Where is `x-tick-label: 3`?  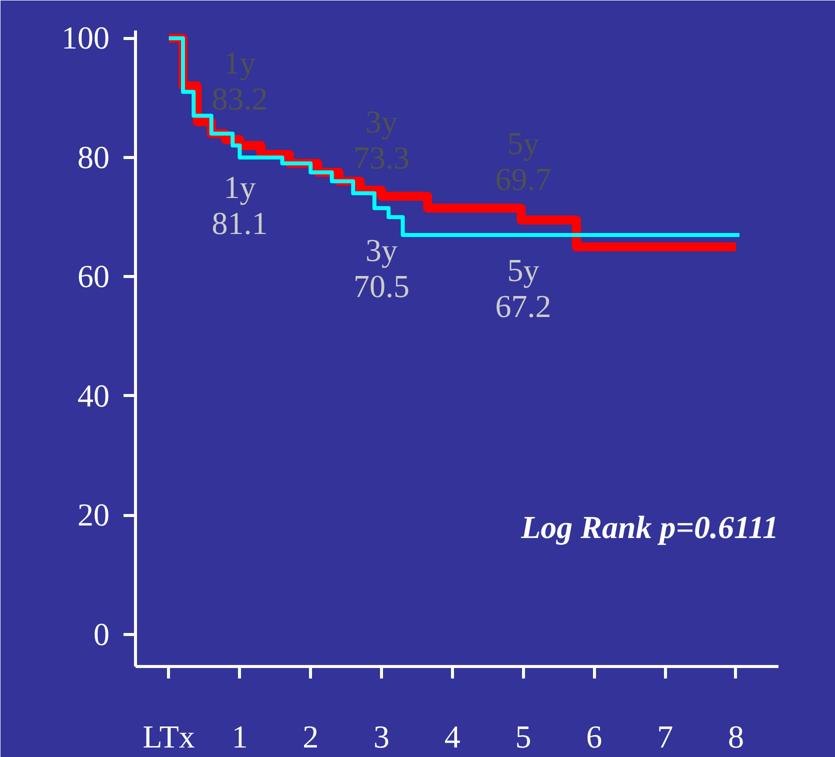
x-tick-label: 3 is located at coordinates (382, 736).